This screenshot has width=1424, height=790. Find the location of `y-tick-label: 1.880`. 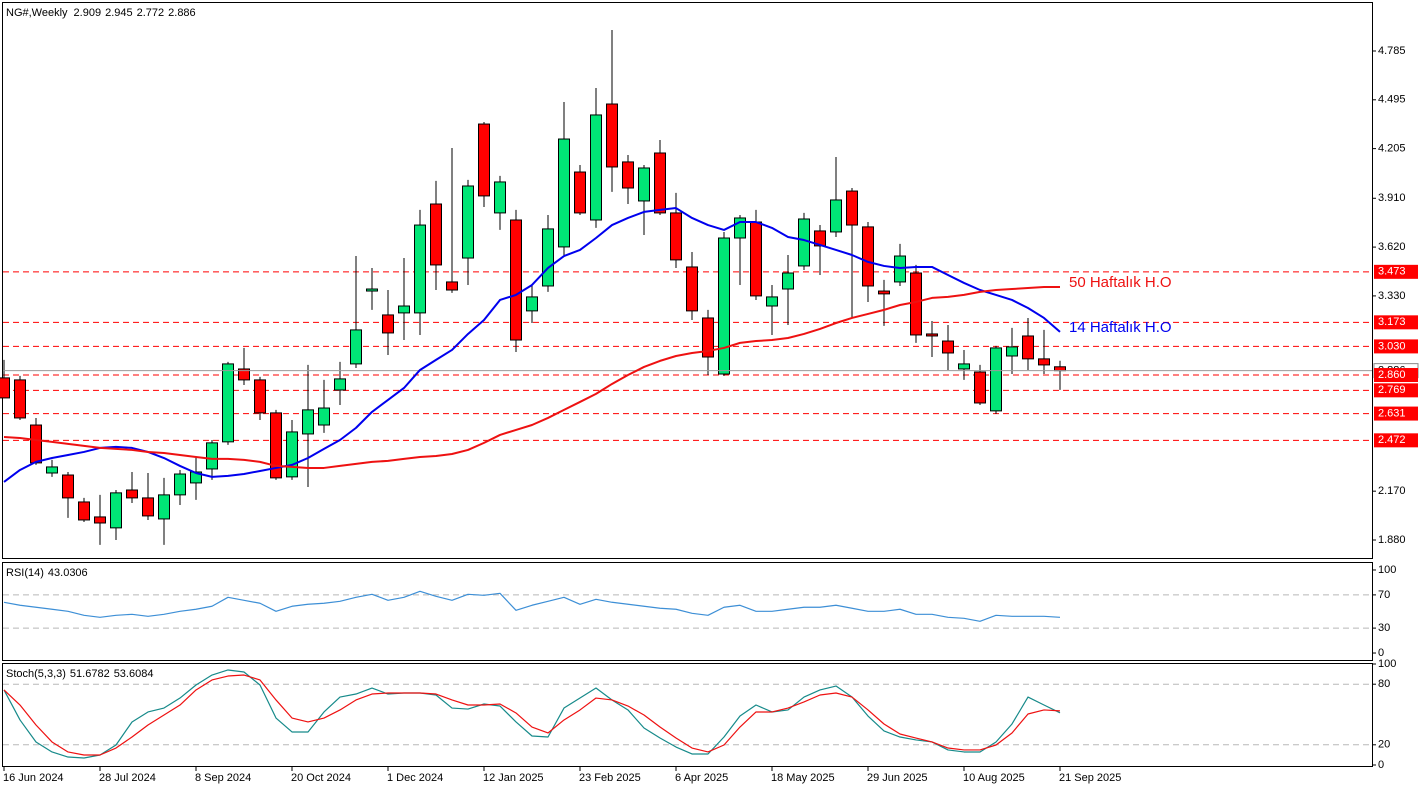

y-tick-label: 1.880 is located at coordinates (1392, 540).